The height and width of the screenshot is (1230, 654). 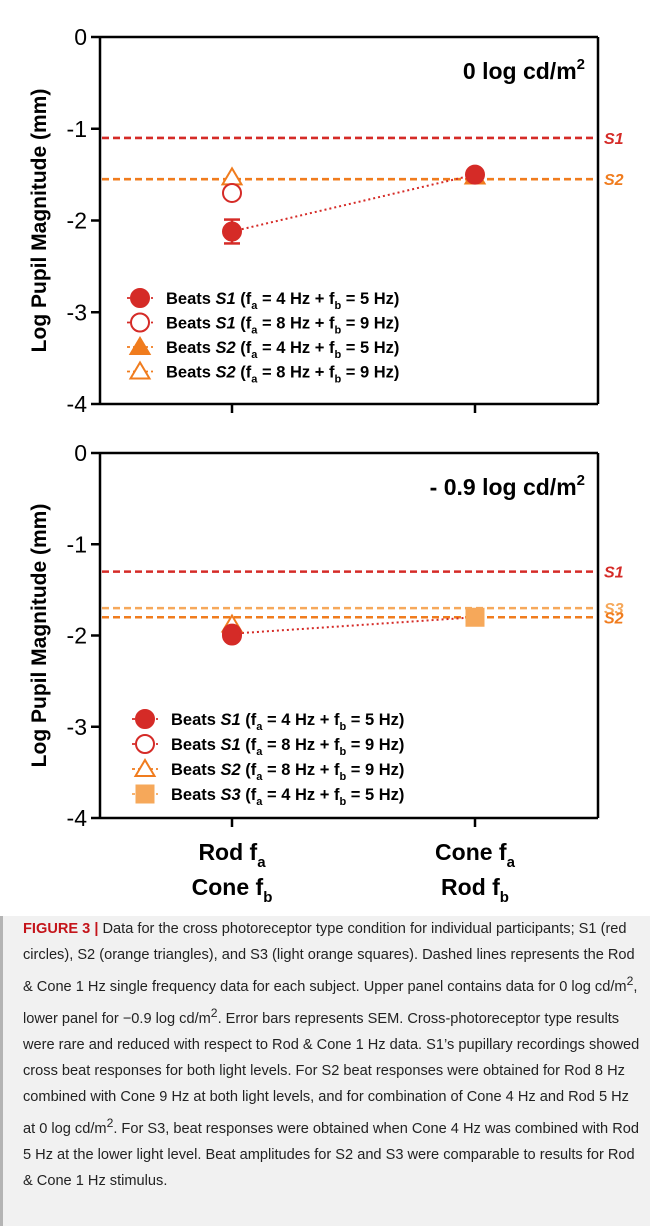 I want to click on light-level-text: 0 log cd/m, so click(x=520, y=71).